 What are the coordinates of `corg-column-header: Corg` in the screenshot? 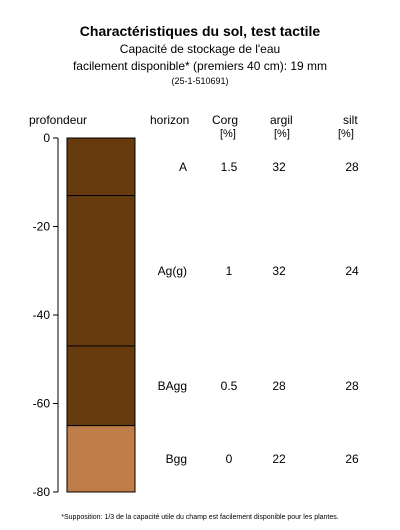 It's located at (225, 120).